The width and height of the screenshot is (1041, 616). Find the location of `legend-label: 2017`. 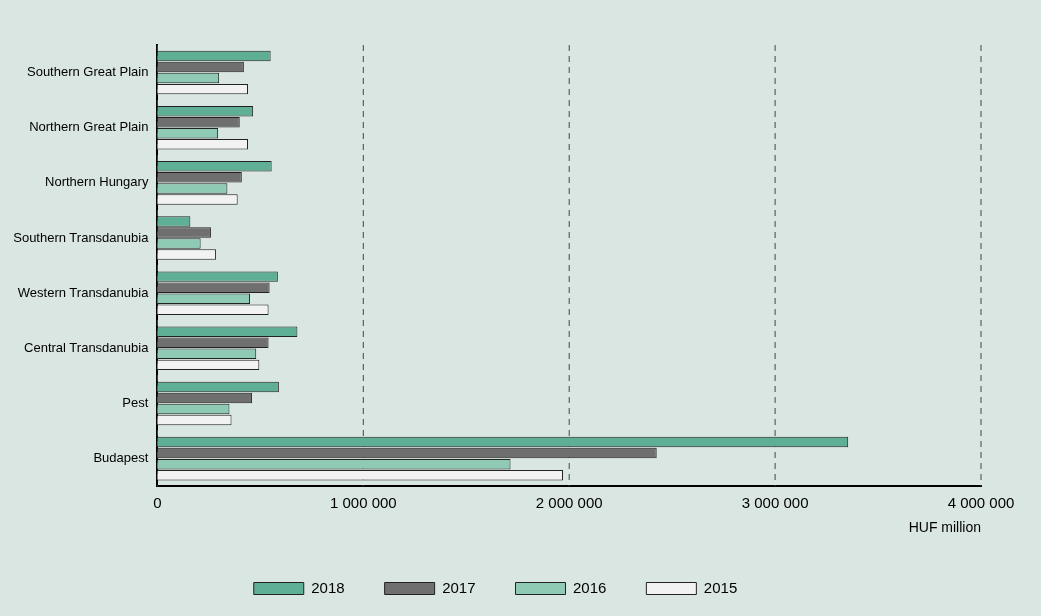

legend-label: 2017 is located at coordinates (459, 587).